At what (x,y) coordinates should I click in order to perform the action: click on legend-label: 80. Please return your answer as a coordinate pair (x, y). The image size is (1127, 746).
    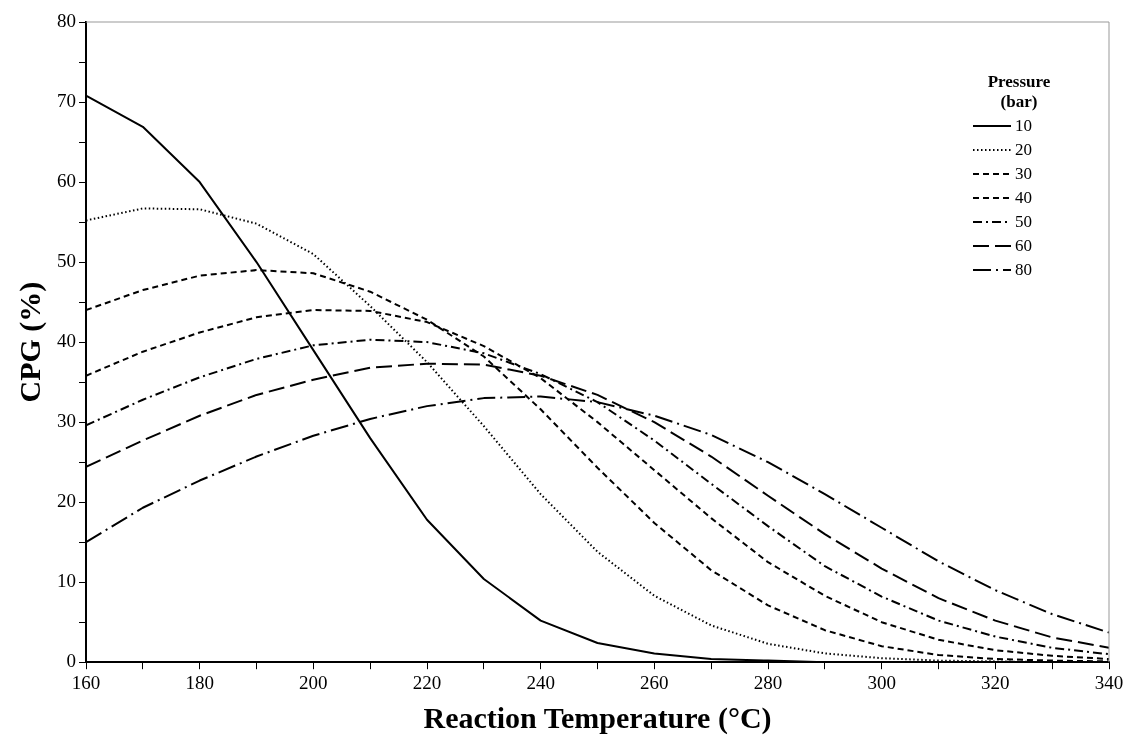
    Looking at the image, I should click on (1023, 270).